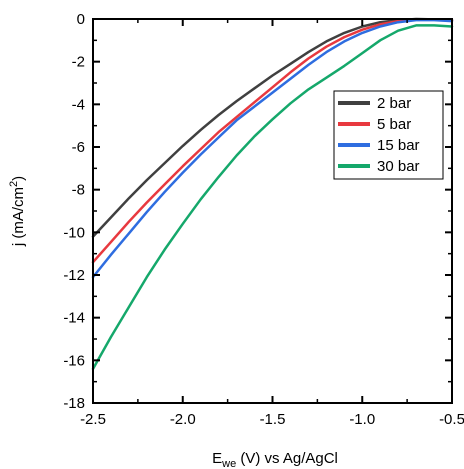 Image resolution: width=464 pixels, height=469 pixels. What do you see at coordinates (394, 124) in the screenshot?
I see `legend-entry-label: 5 bar` at bounding box center [394, 124].